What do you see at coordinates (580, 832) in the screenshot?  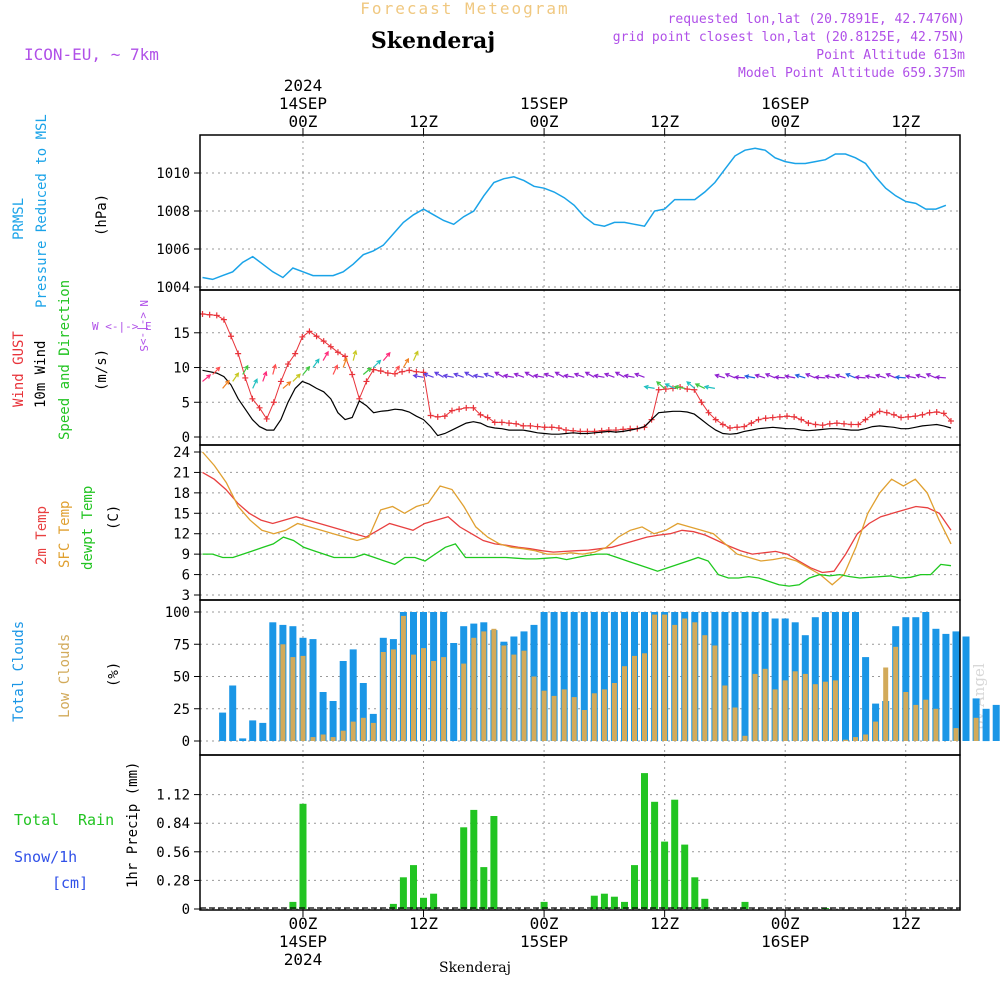 I see `panel-frame` at bounding box center [580, 832].